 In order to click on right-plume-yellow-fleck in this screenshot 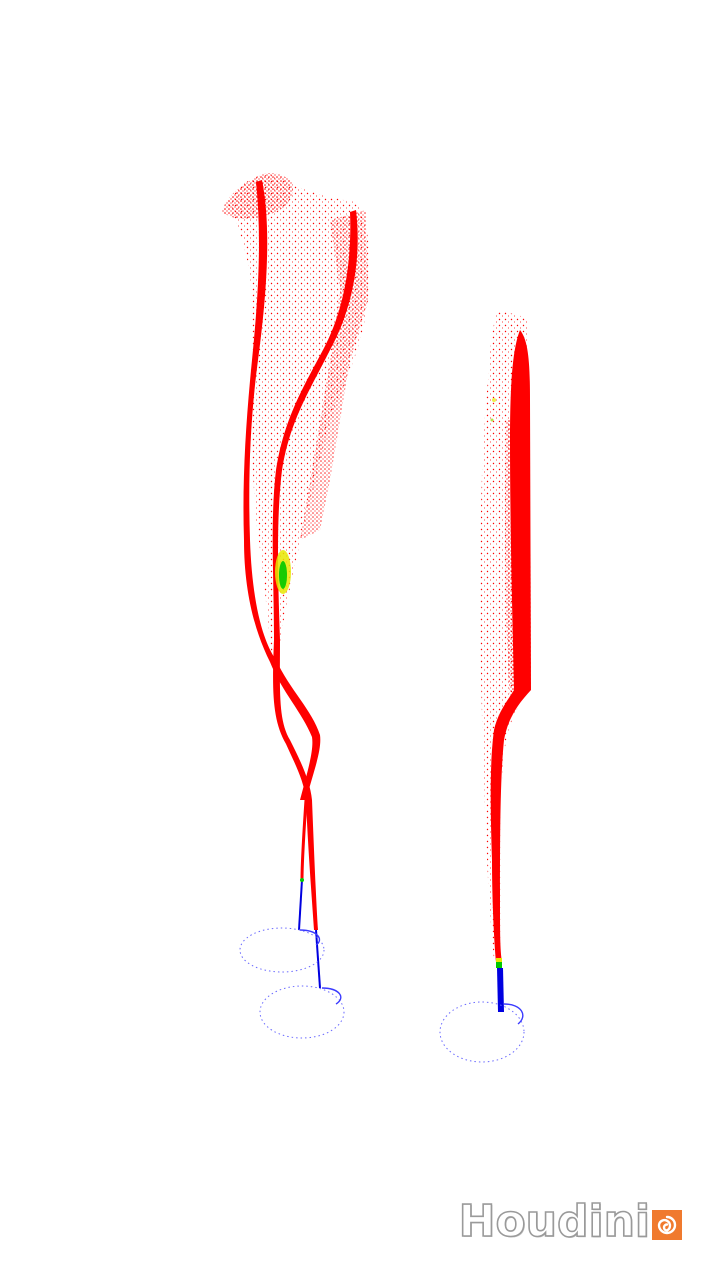, I will do `click(494, 400)`.